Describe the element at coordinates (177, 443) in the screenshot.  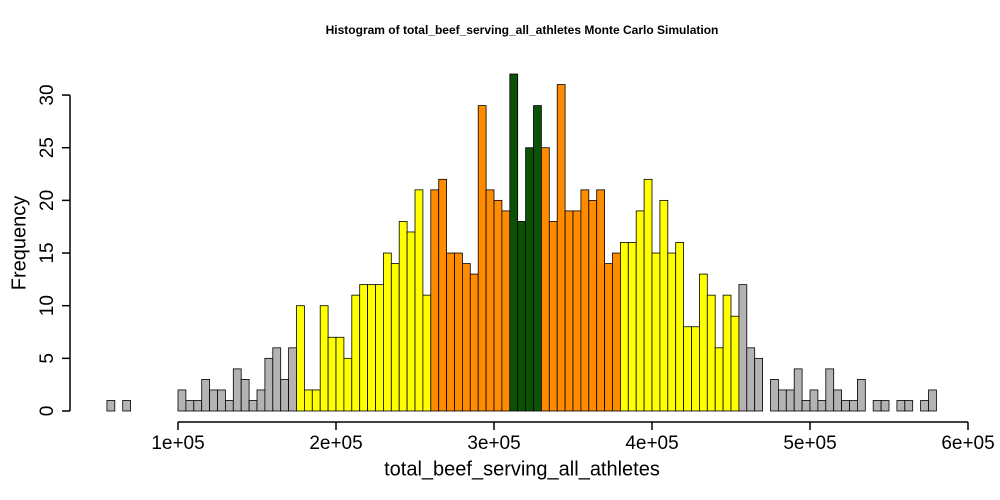
I see `x-tick-label: 1e+05` at that location.